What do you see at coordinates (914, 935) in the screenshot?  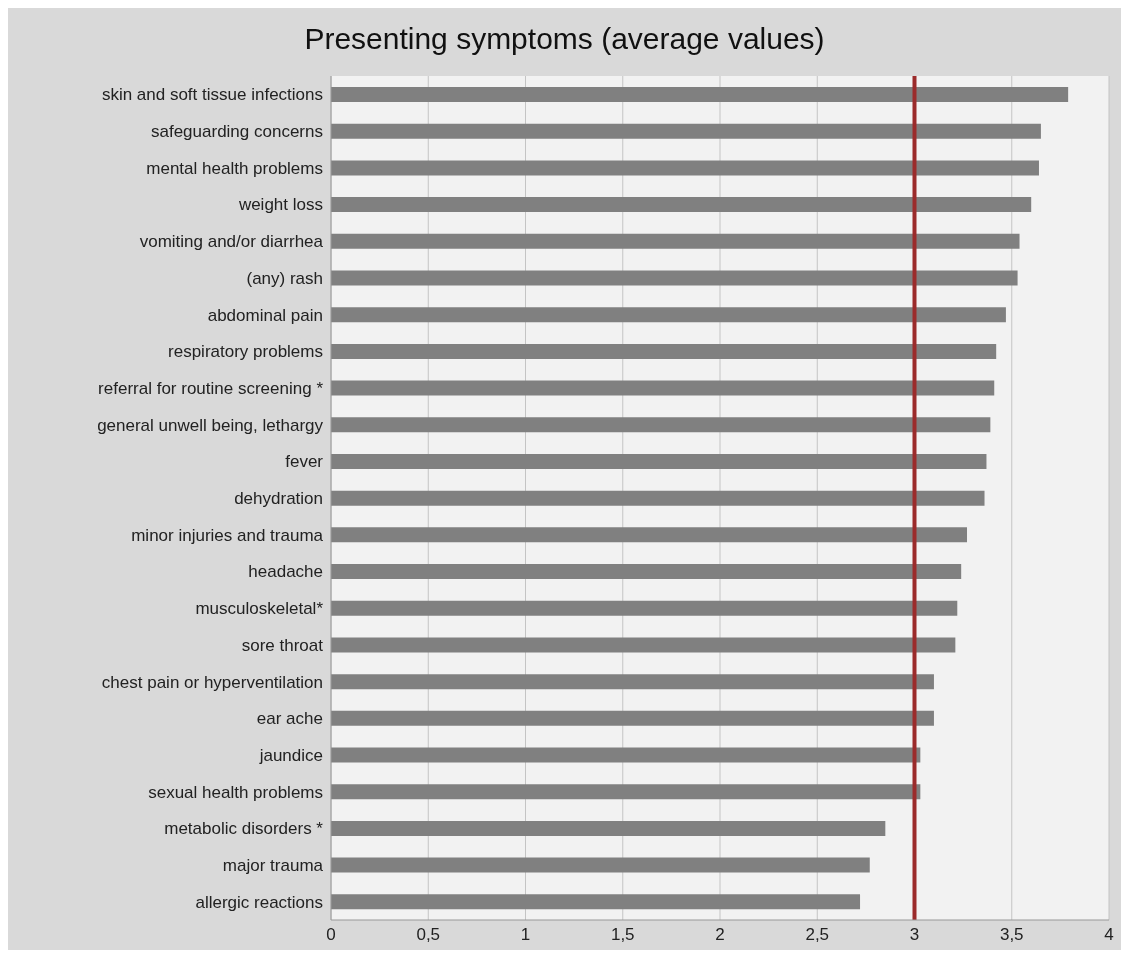 I see `x-tick-label: 3` at bounding box center [914, 935].